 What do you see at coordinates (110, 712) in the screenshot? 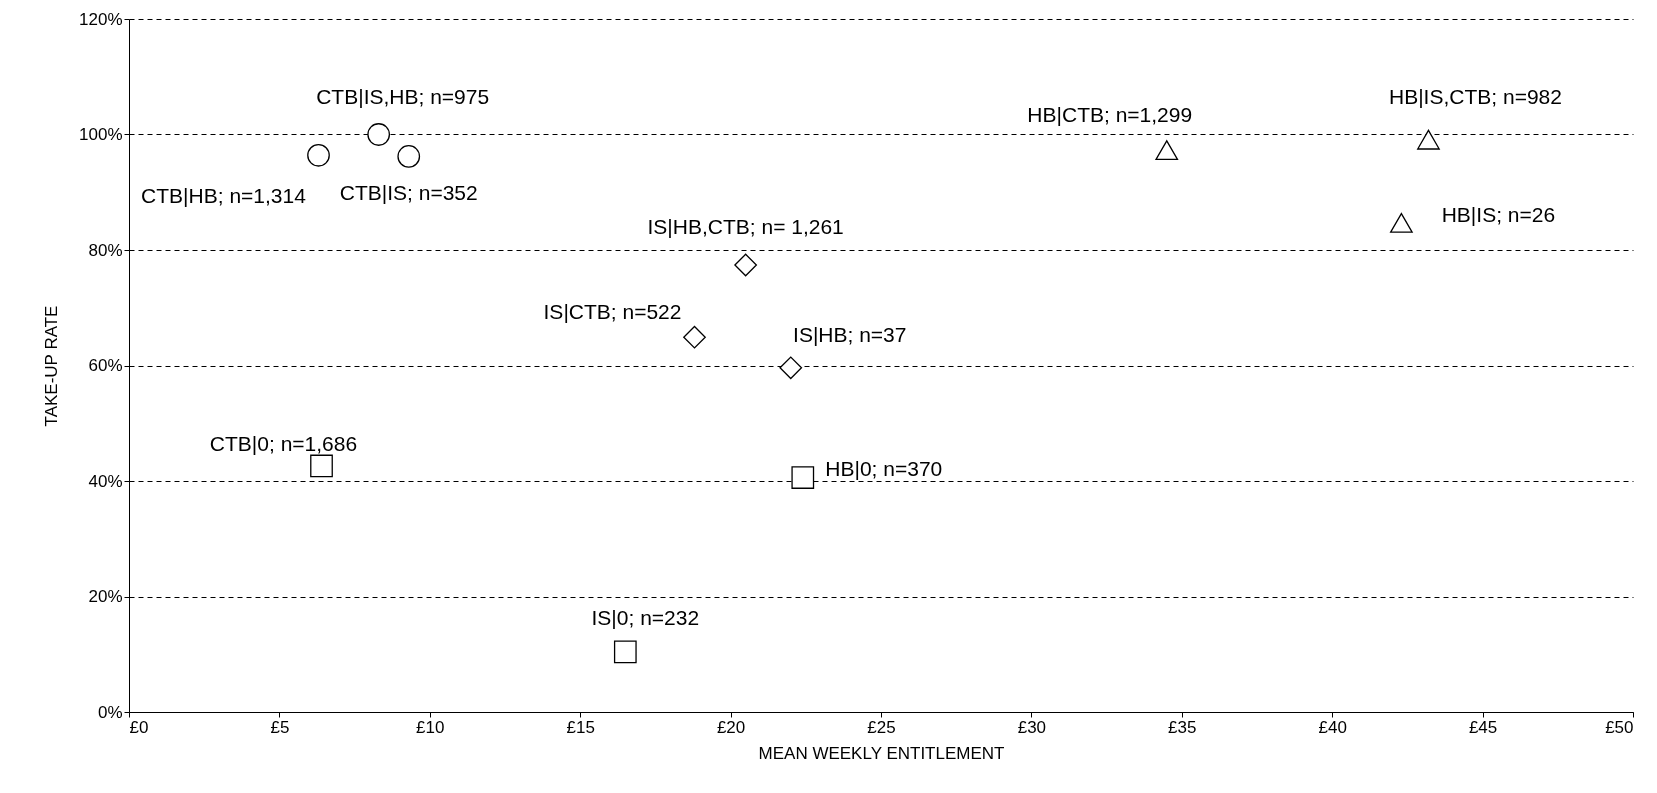
I see `y-tick-label: 0%` at bounding box center [110, 712].